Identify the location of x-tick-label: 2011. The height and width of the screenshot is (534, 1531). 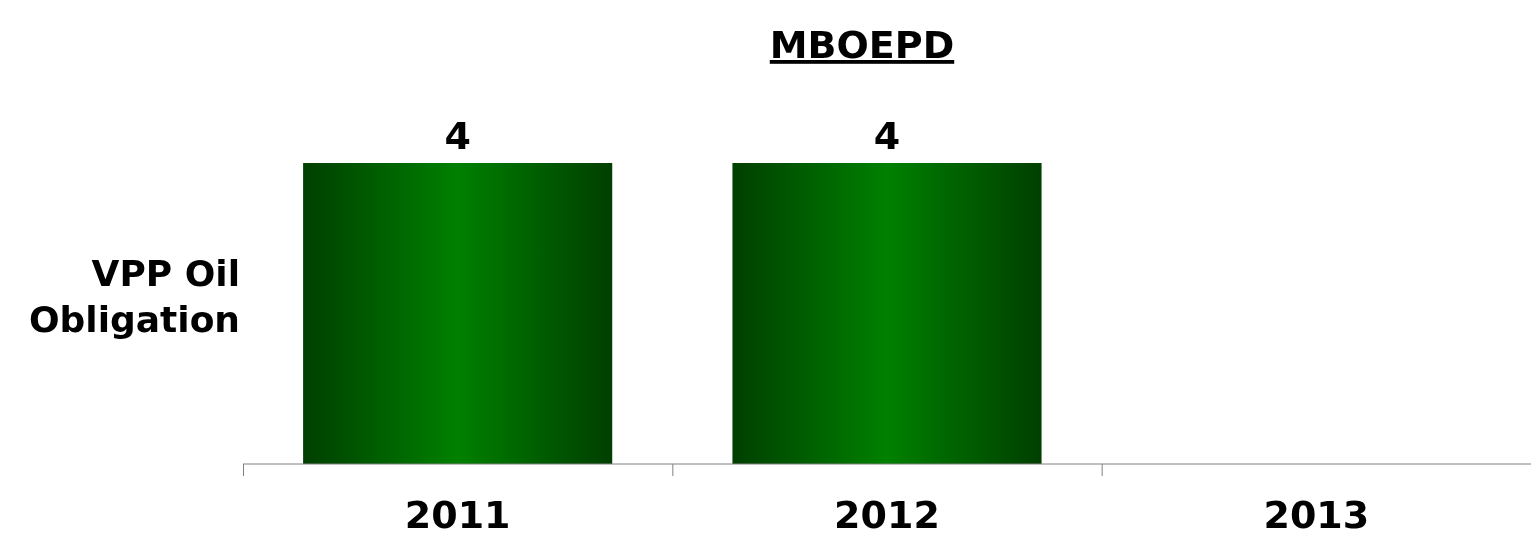
(457, 513).